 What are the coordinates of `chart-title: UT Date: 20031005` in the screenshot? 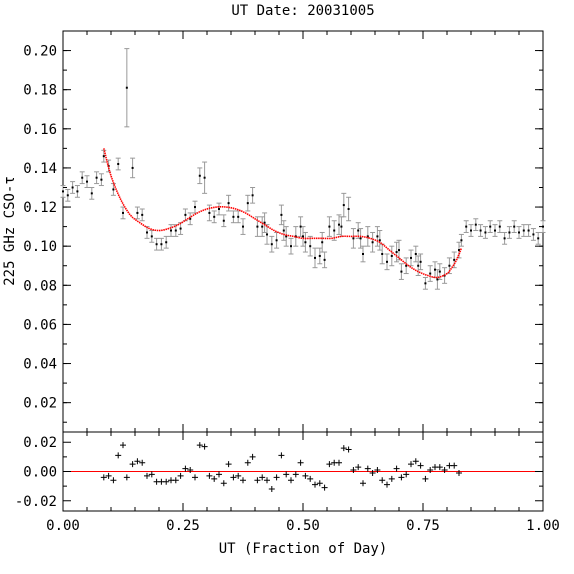 It's located at (302, 11).